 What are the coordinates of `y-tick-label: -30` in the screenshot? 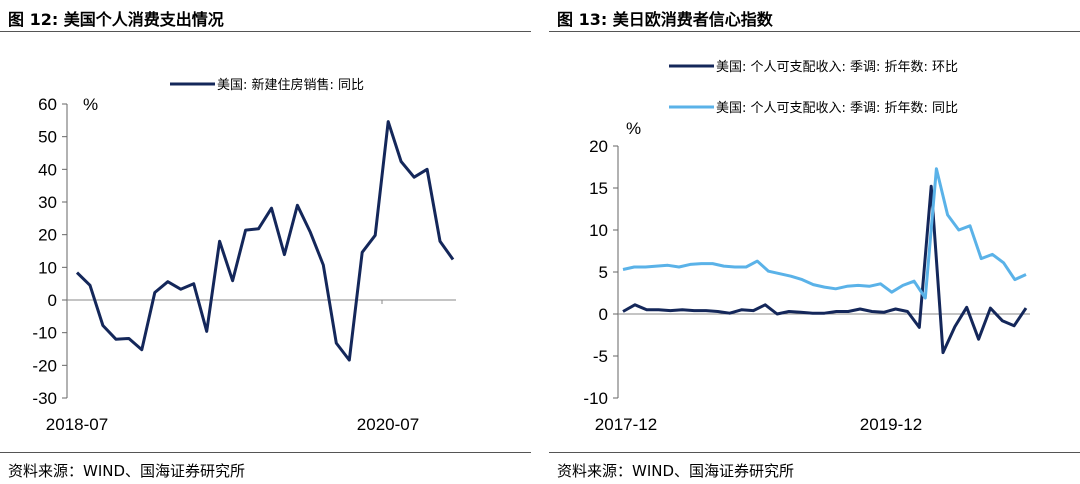 It's located at (44, 398).